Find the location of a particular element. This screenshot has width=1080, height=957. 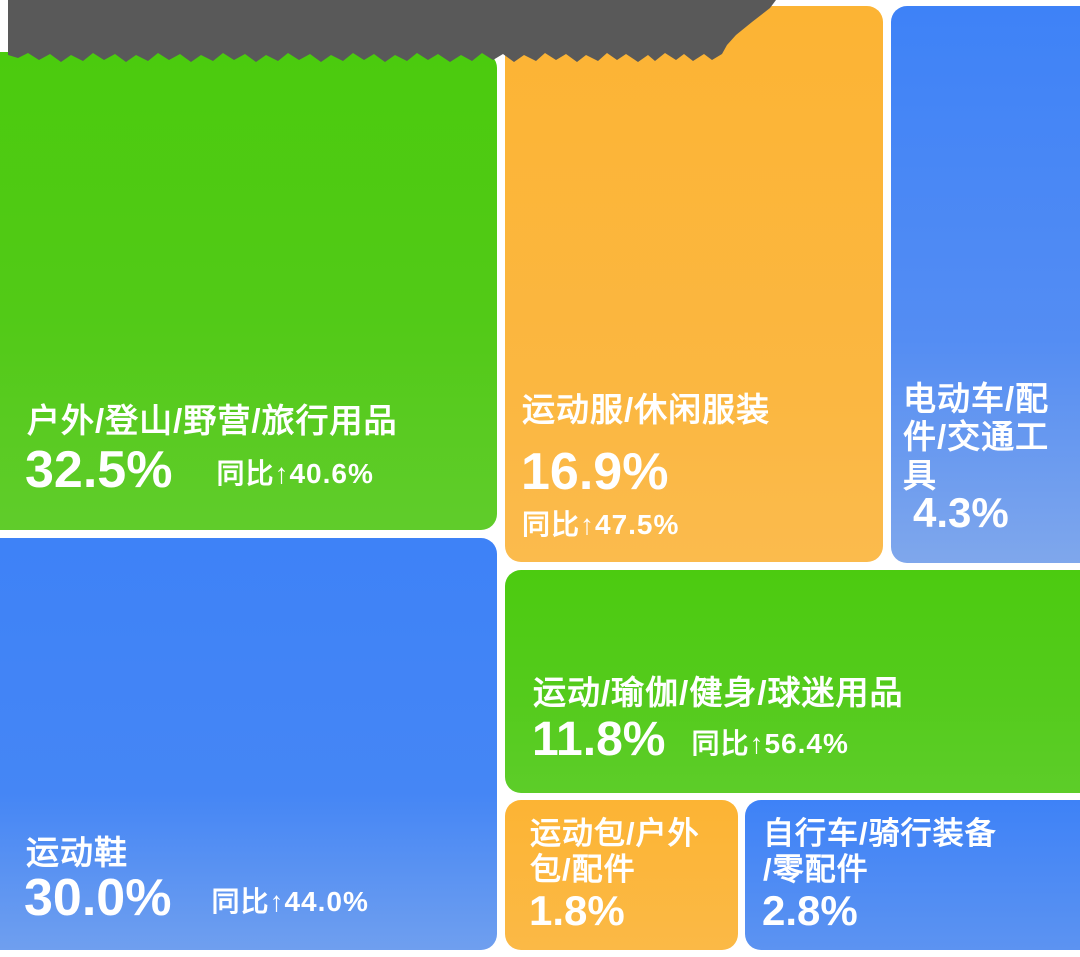

tile-share-pct: 4.3% is located at coordinates (961, 512).